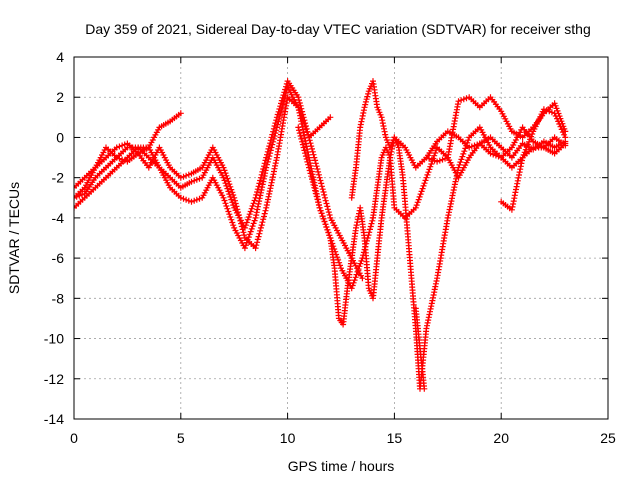 The width and height of the screenshot is (640, 480). What do you see at coordinates (501, 438) in the screenshot?
I see `x-tick-label: 20` at bounding box center [501, 438].